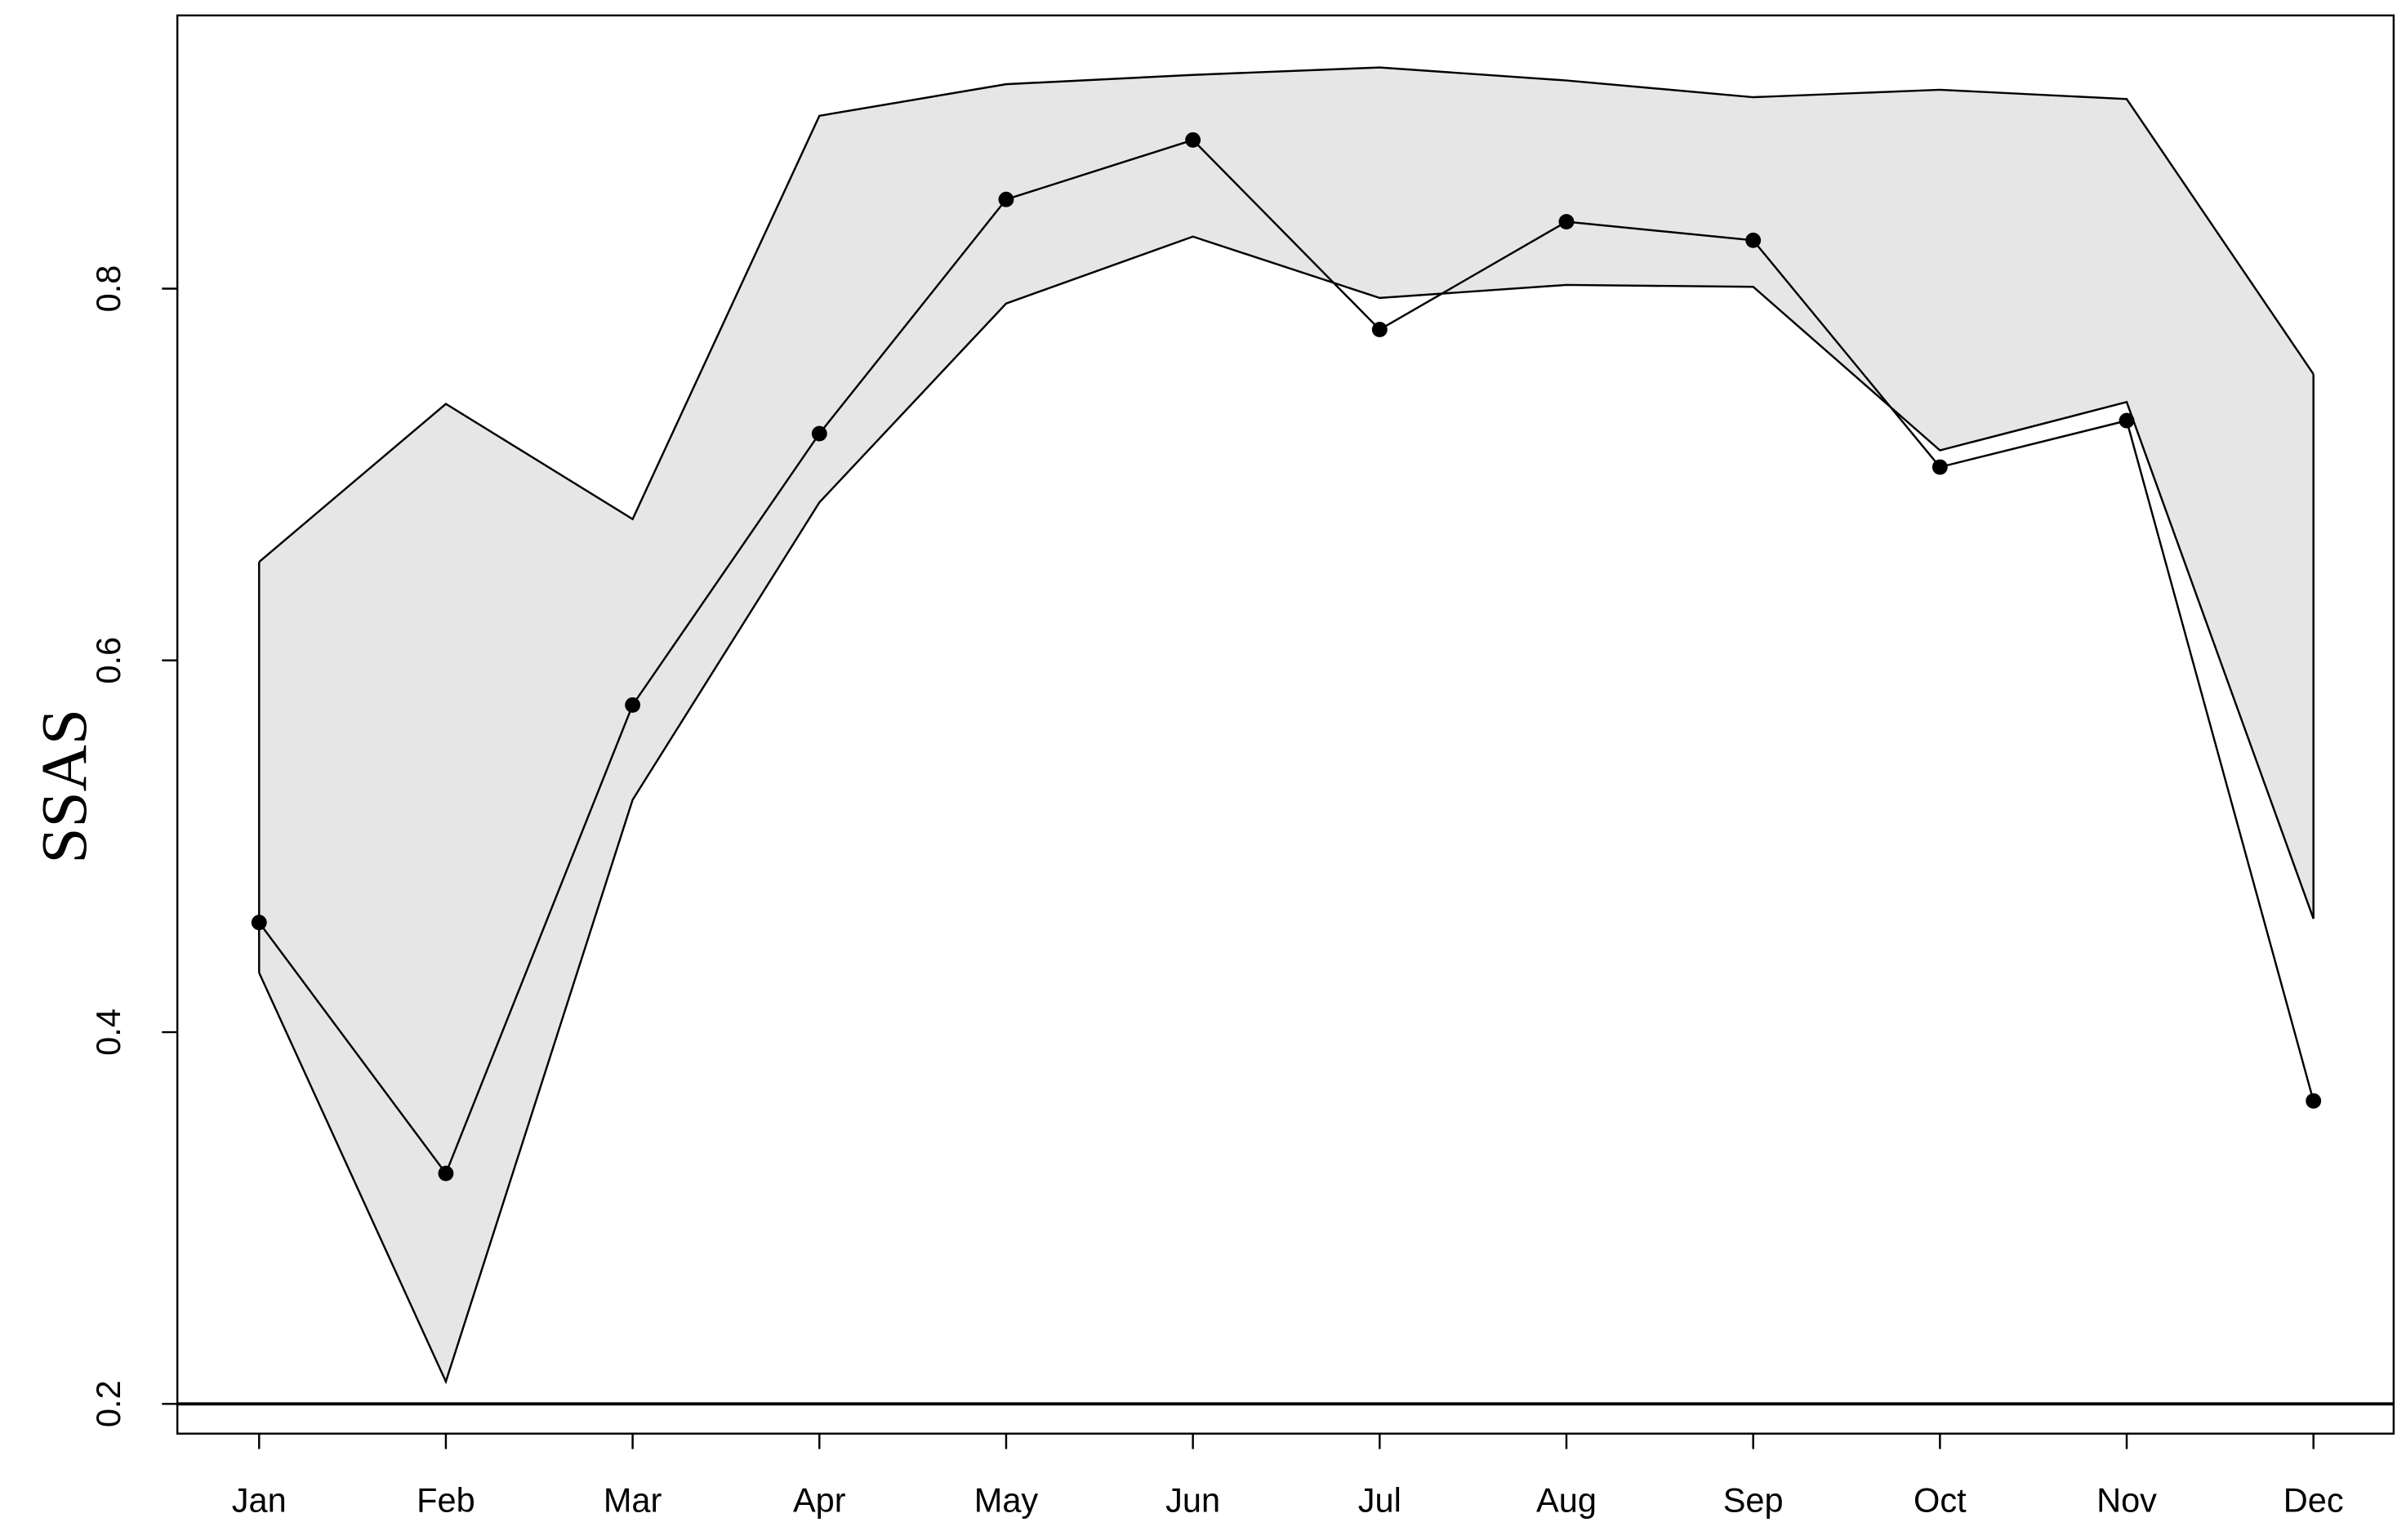  What do you see at coordinates (819, 1500) in the screenshot?
I see `x-tick-label: Apr` at bounding box center [819, 1500].